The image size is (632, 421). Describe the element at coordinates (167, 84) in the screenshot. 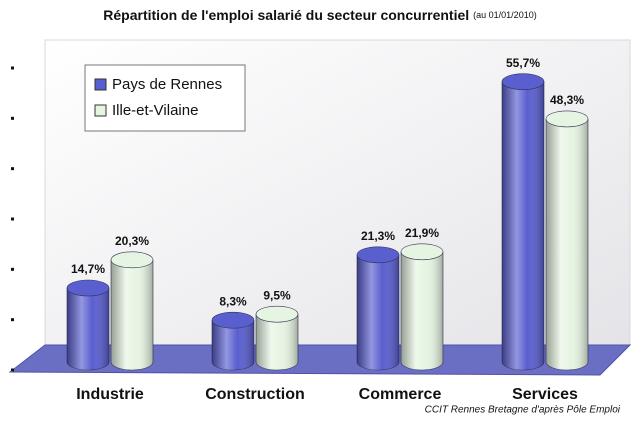

I see `legend-label: Pays de Rennes` at that location.